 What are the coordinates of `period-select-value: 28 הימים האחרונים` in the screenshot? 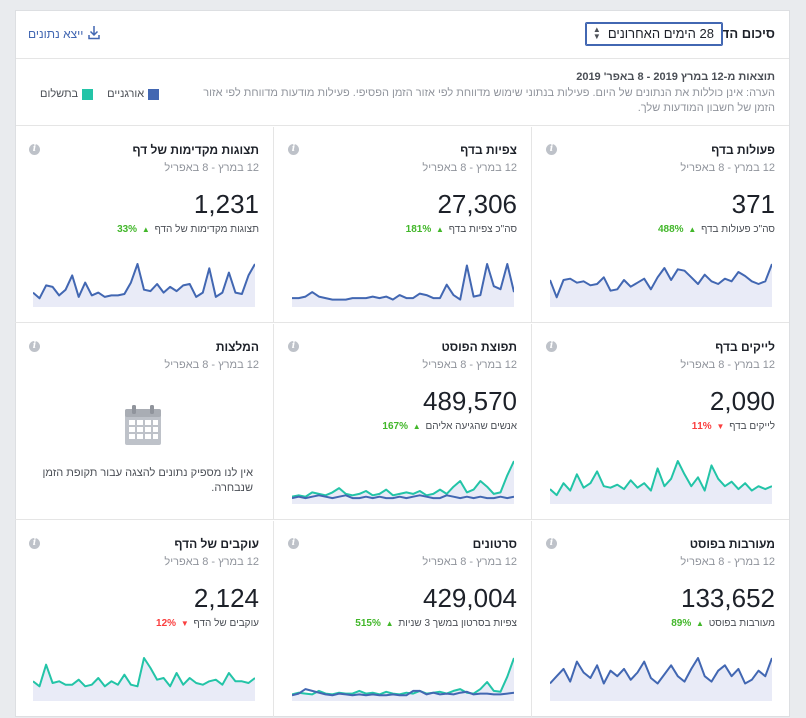 It's located at (660, 33).